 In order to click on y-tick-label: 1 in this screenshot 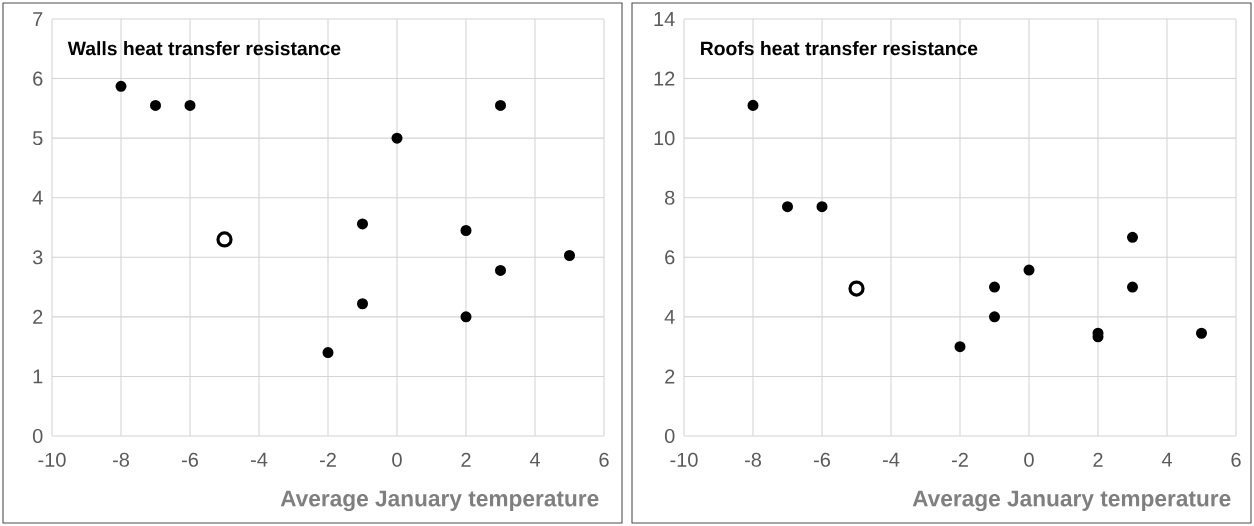, I will do `click(38, 376)`.